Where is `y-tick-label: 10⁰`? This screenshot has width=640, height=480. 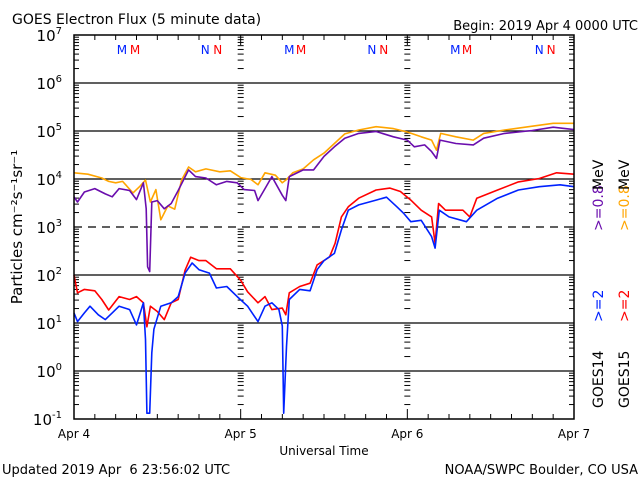 y-tick-label: 10⁰ is located at coordinates (49, 371).